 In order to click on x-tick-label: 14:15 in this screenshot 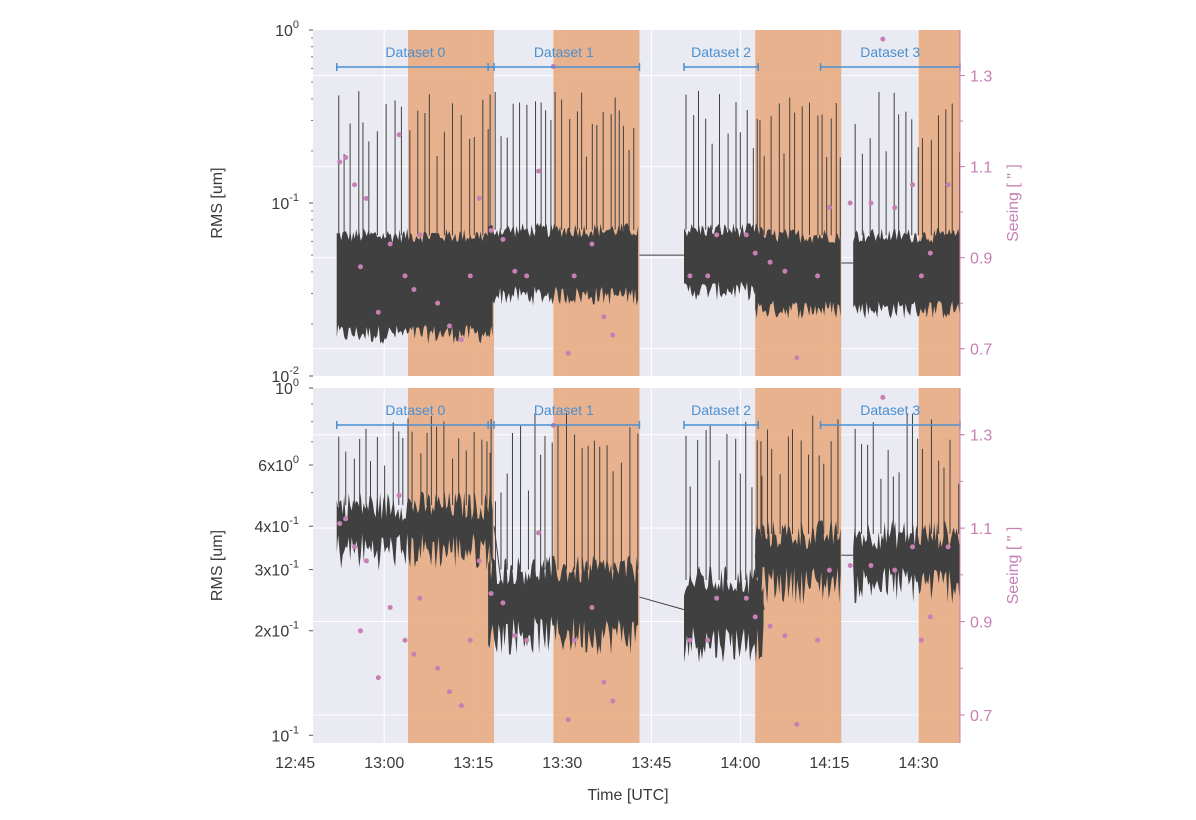, I will do `click(829, 763)`.